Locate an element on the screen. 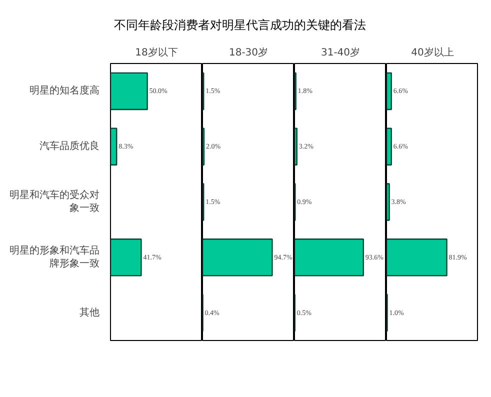 This screenshot has height=397, width=491. chart-subtitle: 18岁以下 is located at coordinates (156, 52).